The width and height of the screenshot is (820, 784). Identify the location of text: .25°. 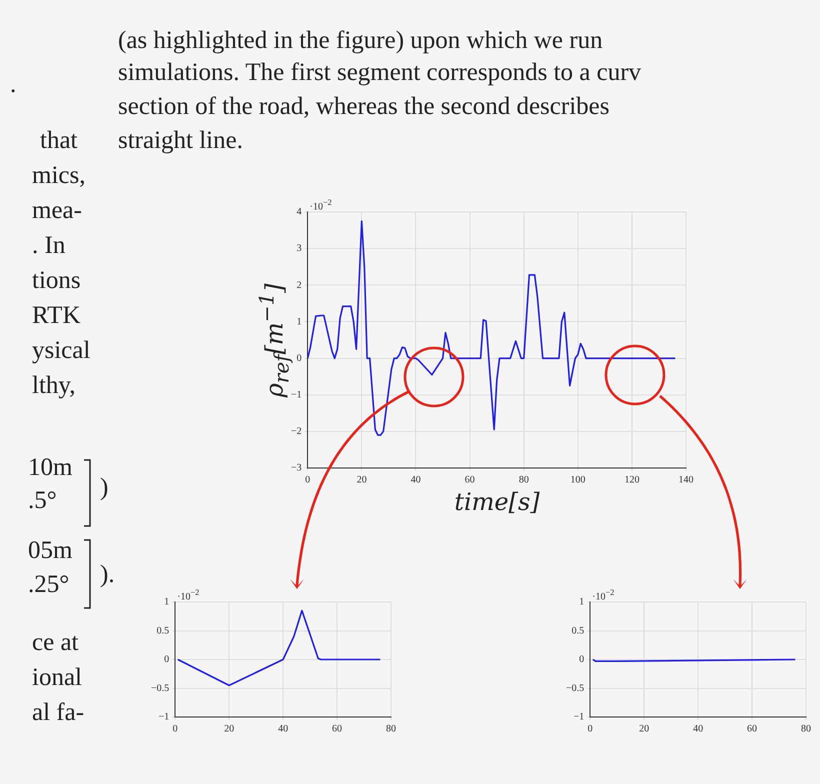
(49, 584).